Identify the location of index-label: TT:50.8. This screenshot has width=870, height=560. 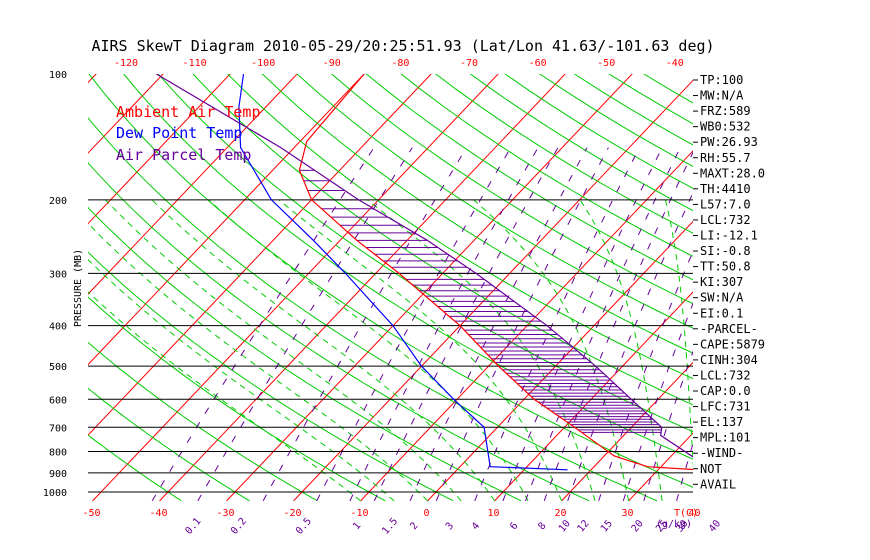
(725, 267).